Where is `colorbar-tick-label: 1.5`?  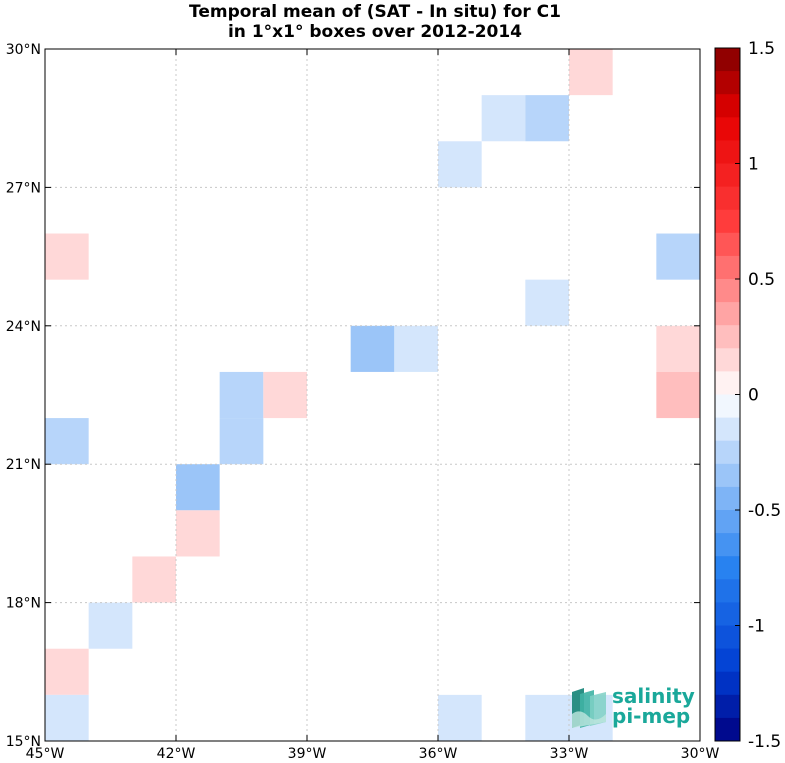
colorbar-tick-label: 1.5 is located at coordinates (761, 49).